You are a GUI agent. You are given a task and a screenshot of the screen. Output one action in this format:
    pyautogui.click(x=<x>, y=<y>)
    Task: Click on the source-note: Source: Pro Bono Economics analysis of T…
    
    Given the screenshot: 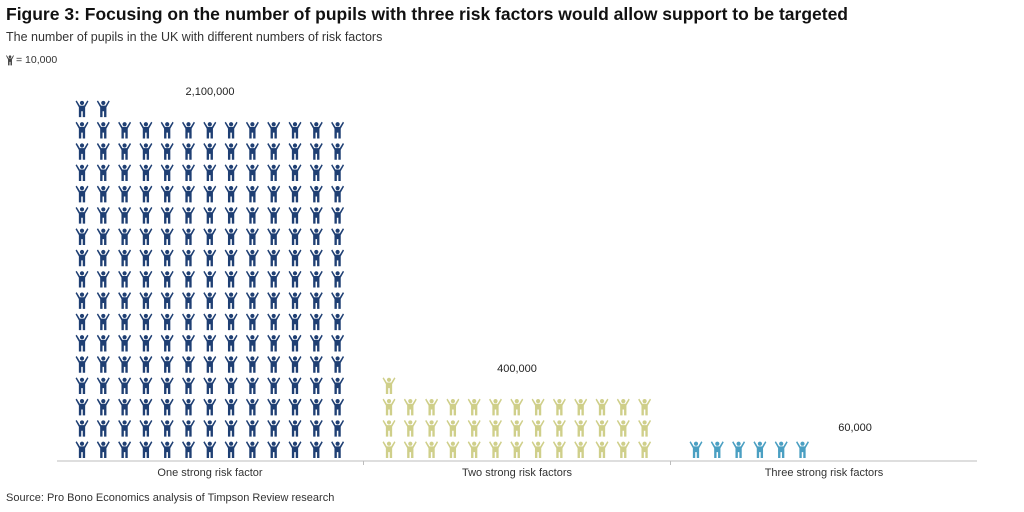 What is the action you would take?
    pyautogui.click(x=170, y=498)
    